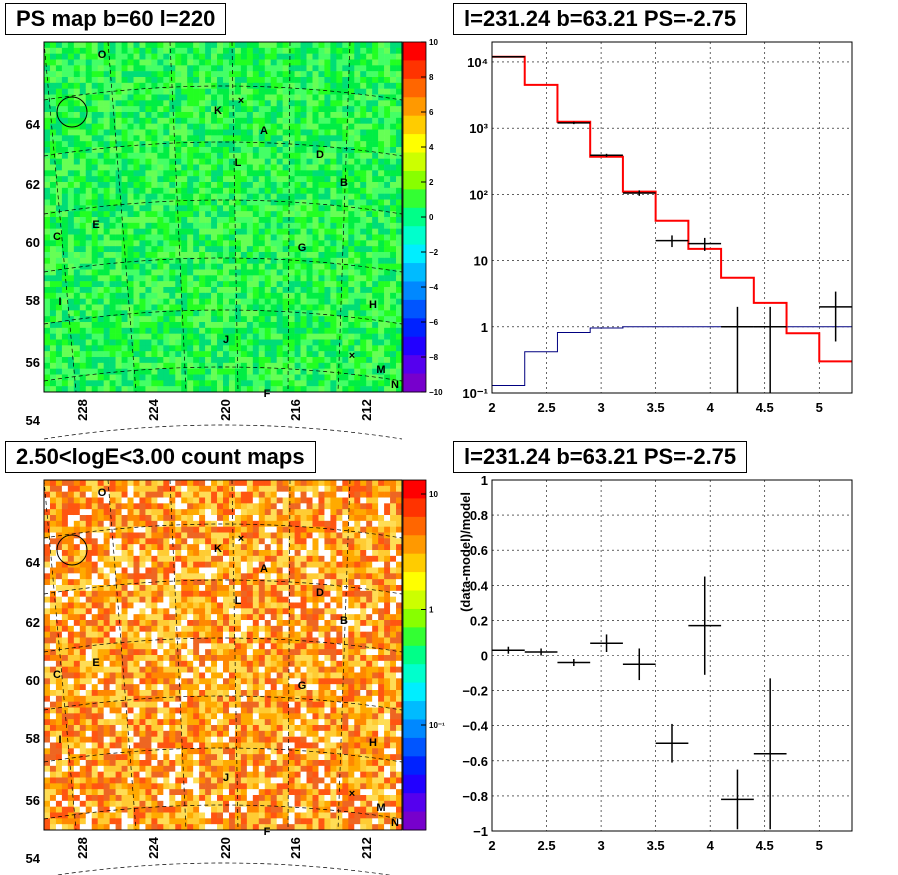 The width and height of the screenshot is (898, 875). What do you see at coordinates (102, 55) in the screenshot?
I see `source-label-O: O` at bounding box center [102, 55].